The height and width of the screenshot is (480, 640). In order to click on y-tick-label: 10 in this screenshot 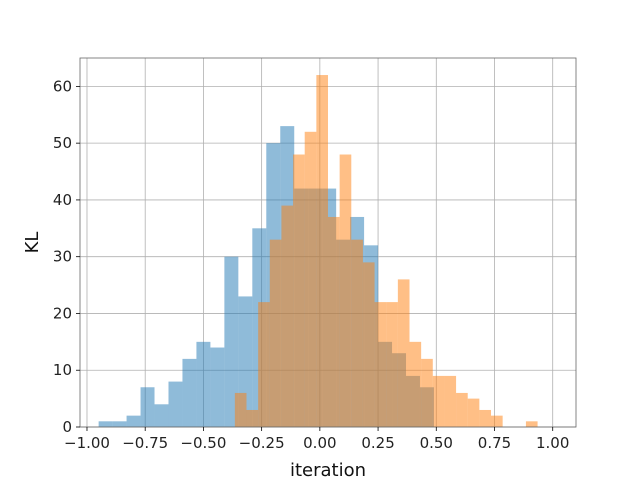, I will do `click(62, 370)`.